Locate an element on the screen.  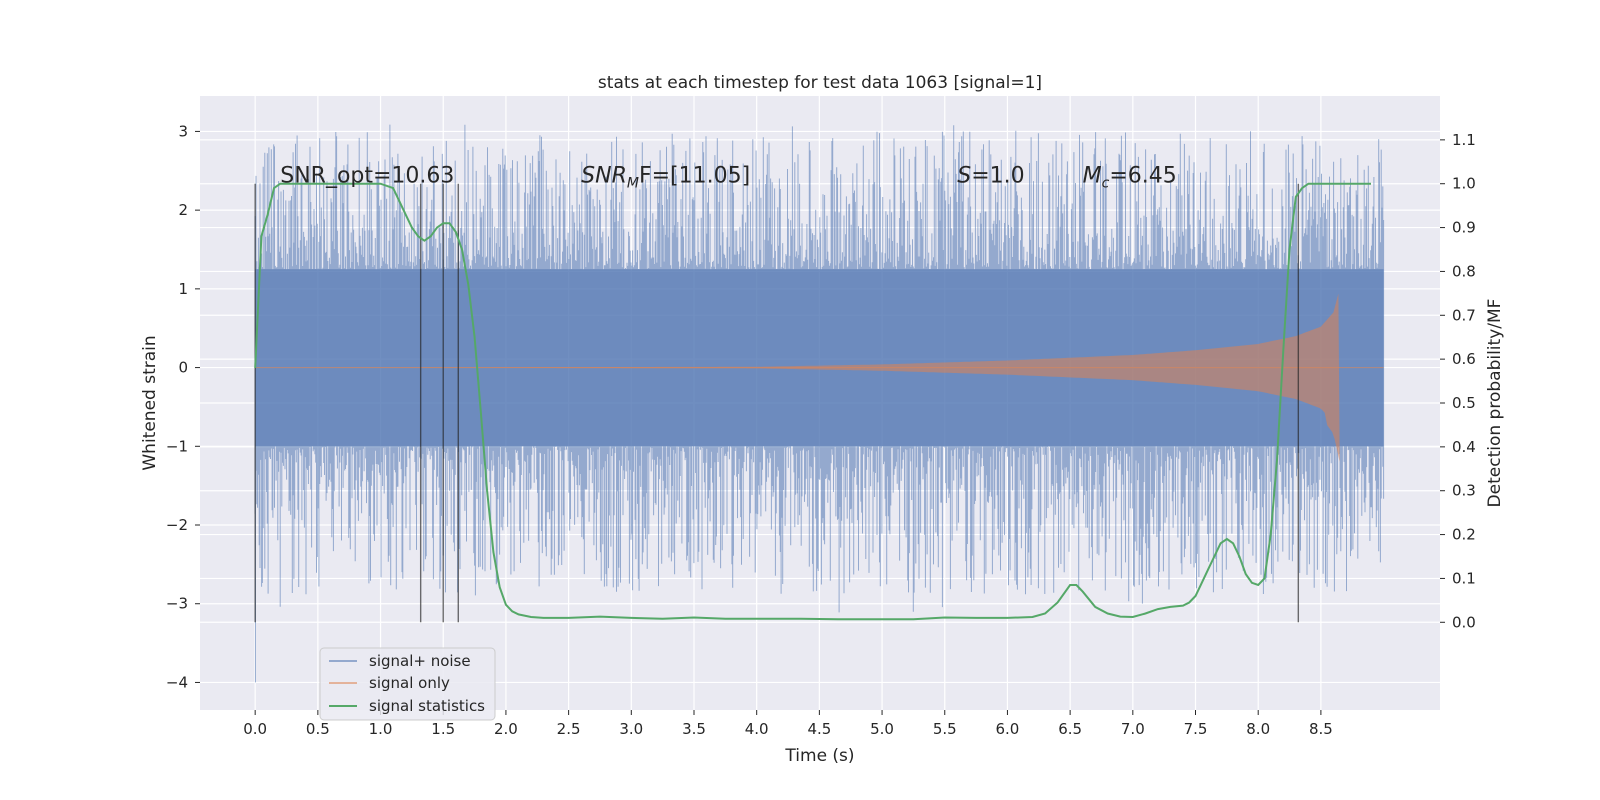
y2-tick-label-11: 1.1 is located at coordinates (1464, 140).